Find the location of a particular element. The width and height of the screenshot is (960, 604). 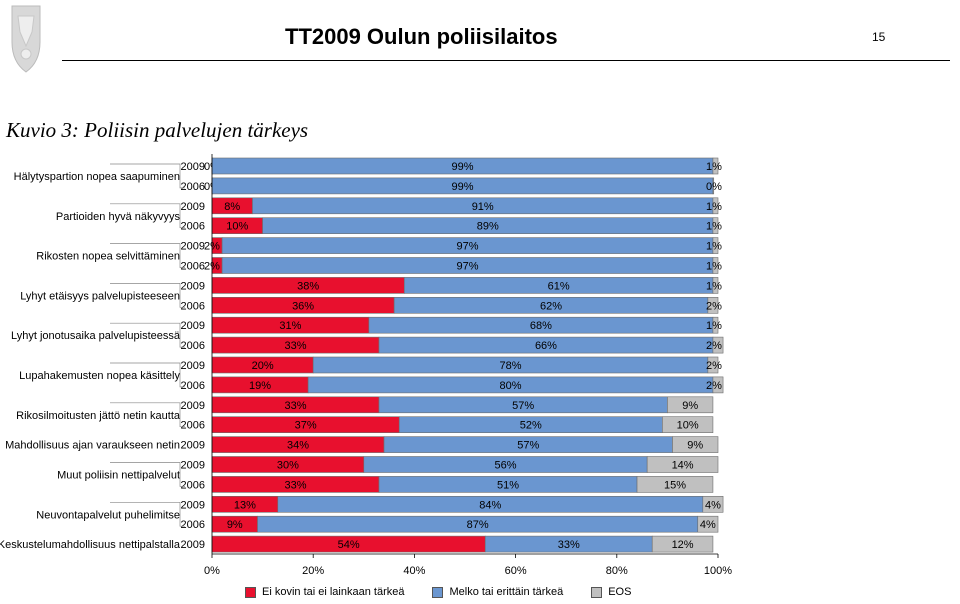

bar-value-label: 31% is located at coordinates (290, 326).